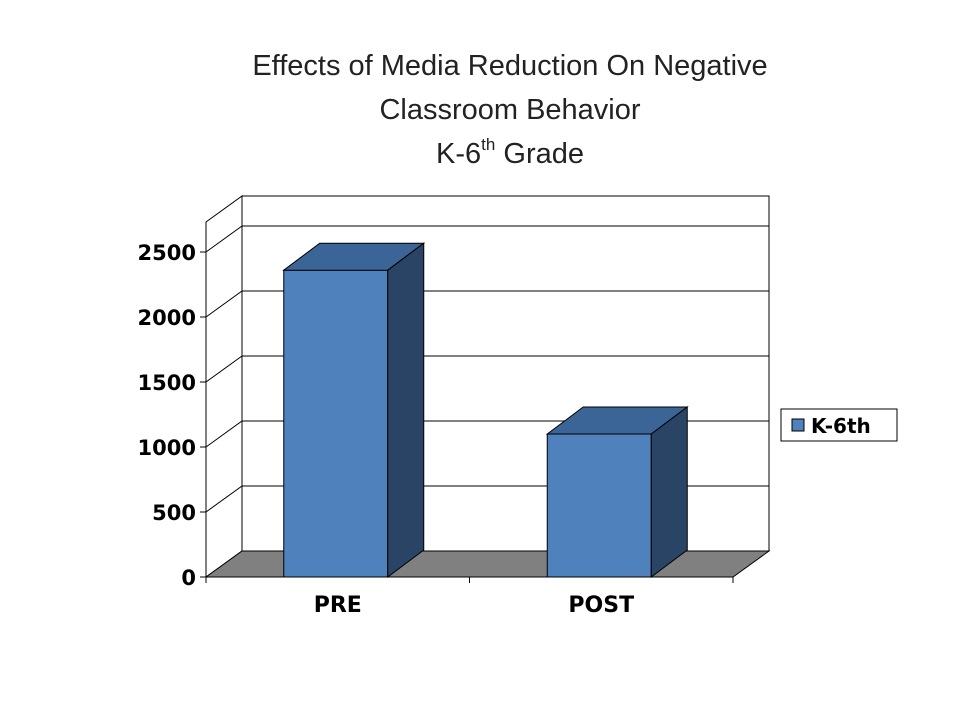 This screenshot has height=720, width=960. I want to click on title-grade-sup: th, so click(488, 144).